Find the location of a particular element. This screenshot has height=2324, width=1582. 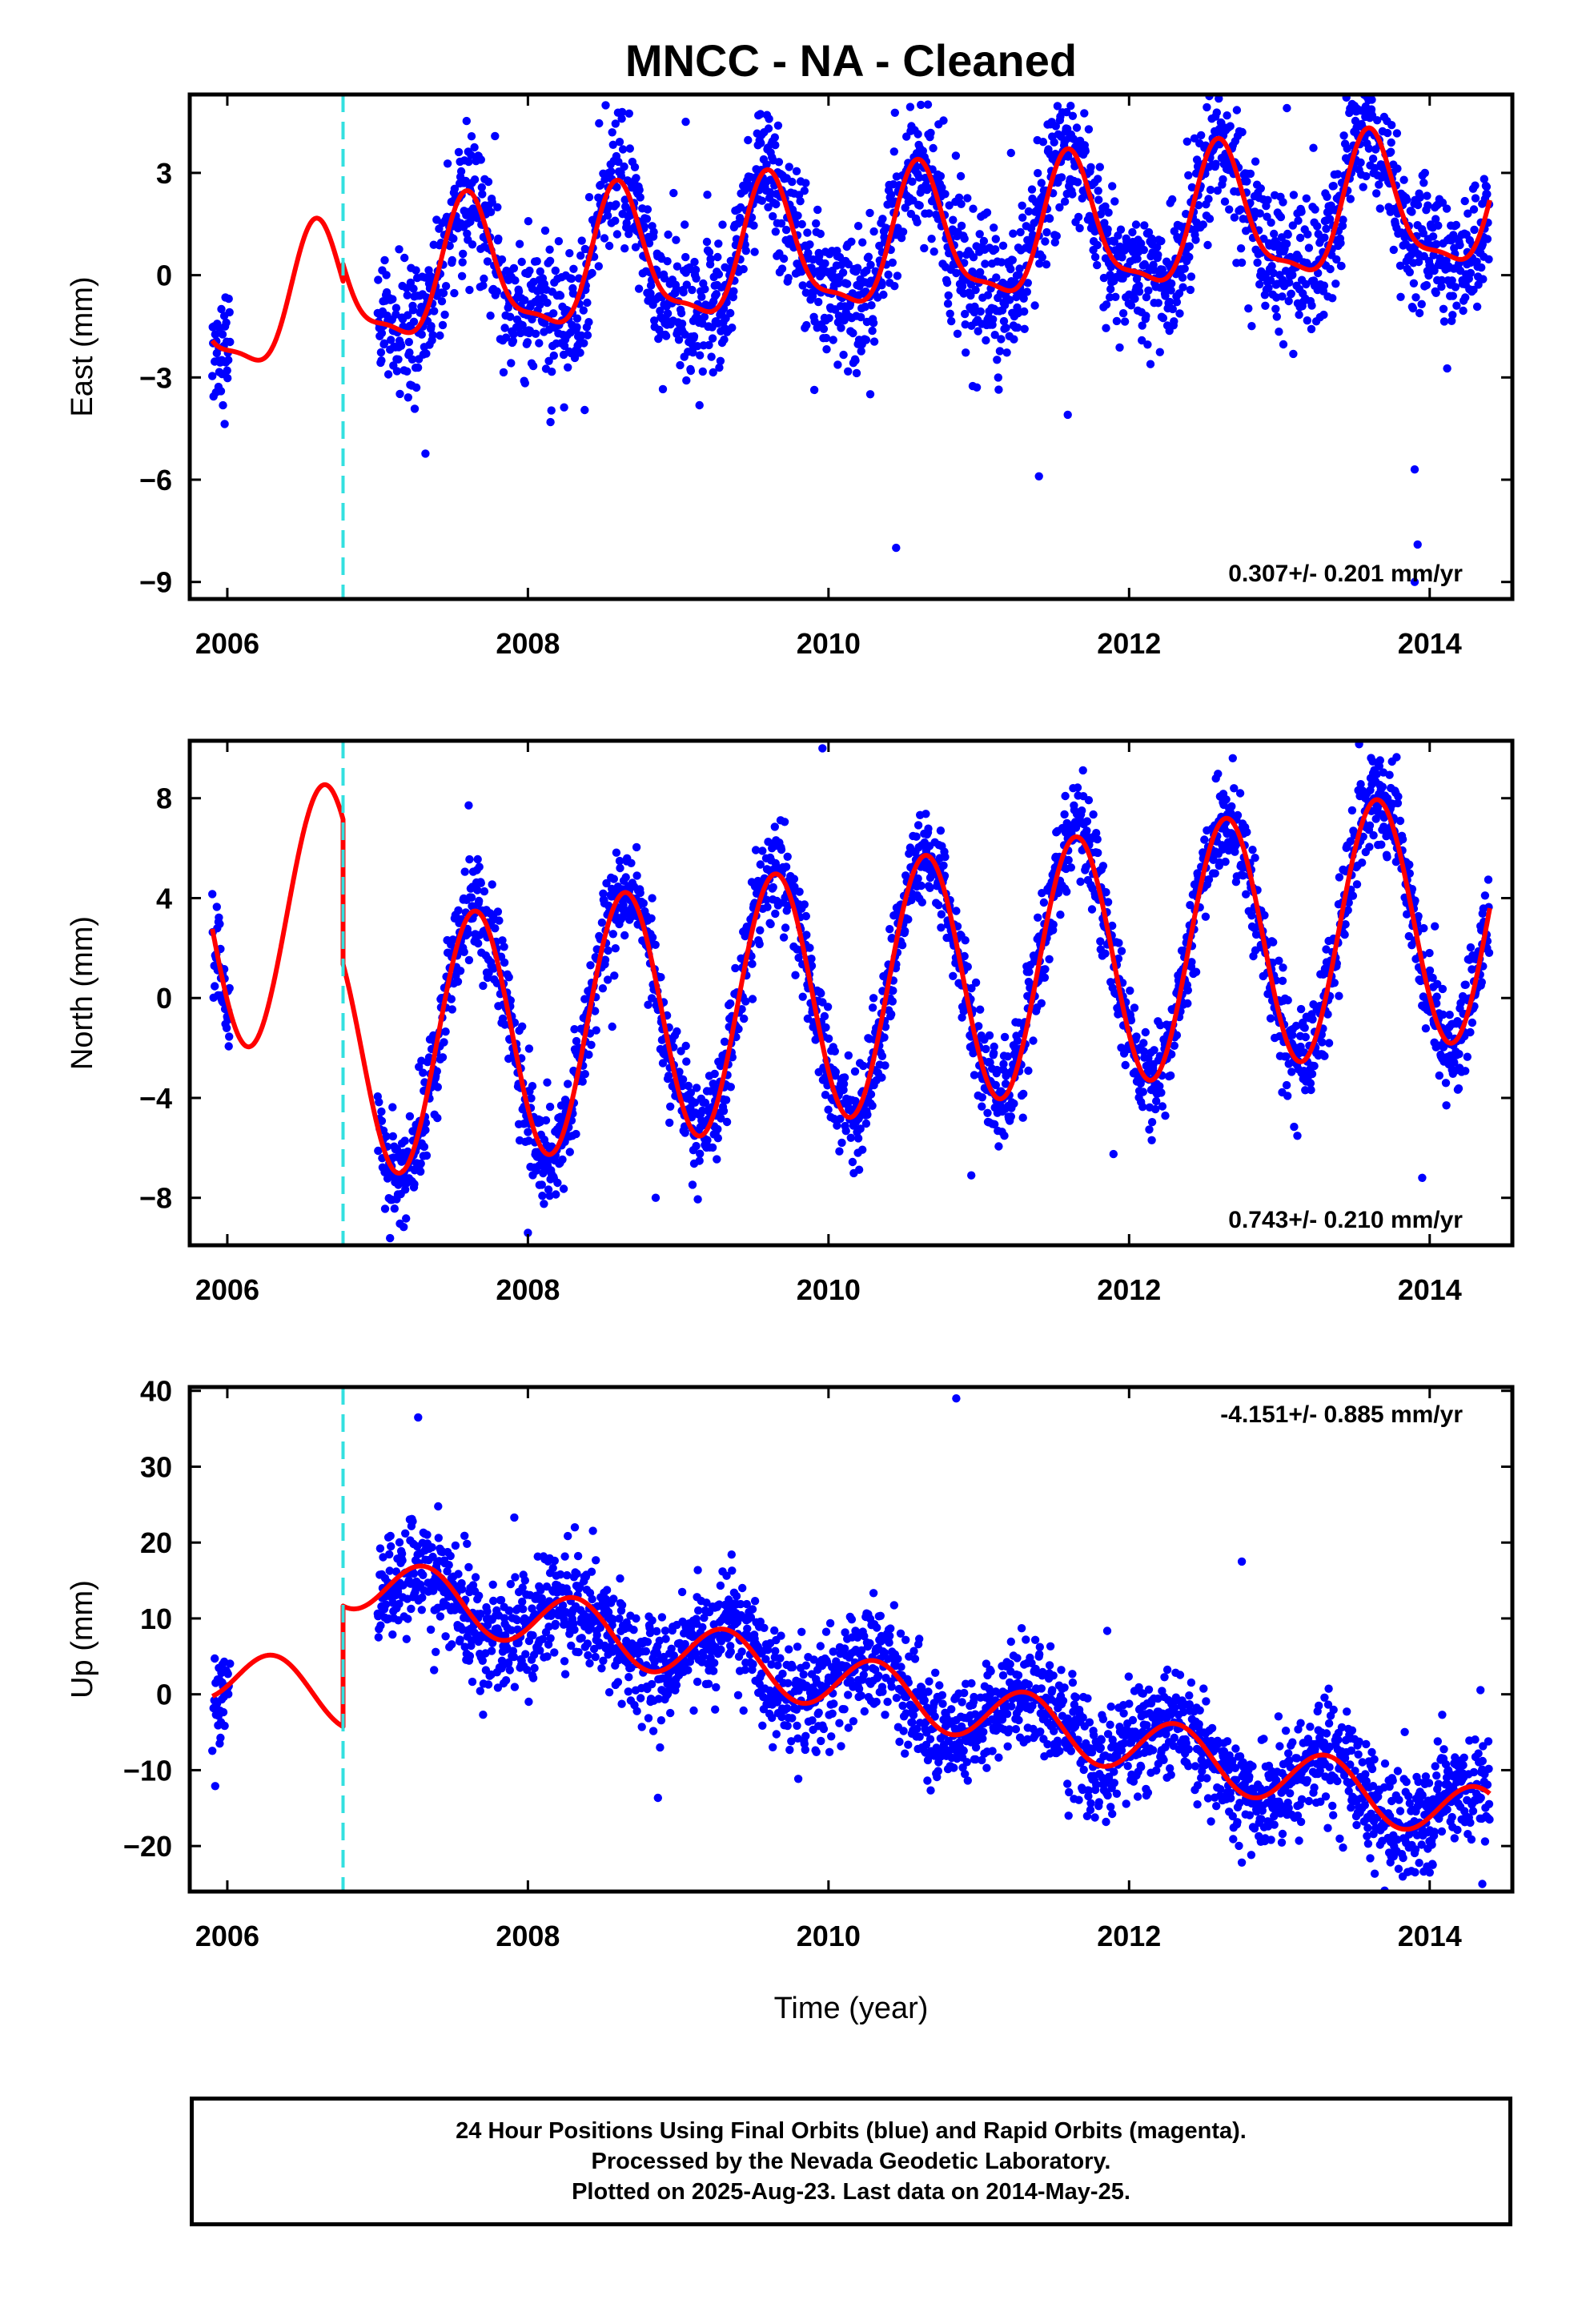

east-obs-point-2051 is located at coordinates (1330, 269).